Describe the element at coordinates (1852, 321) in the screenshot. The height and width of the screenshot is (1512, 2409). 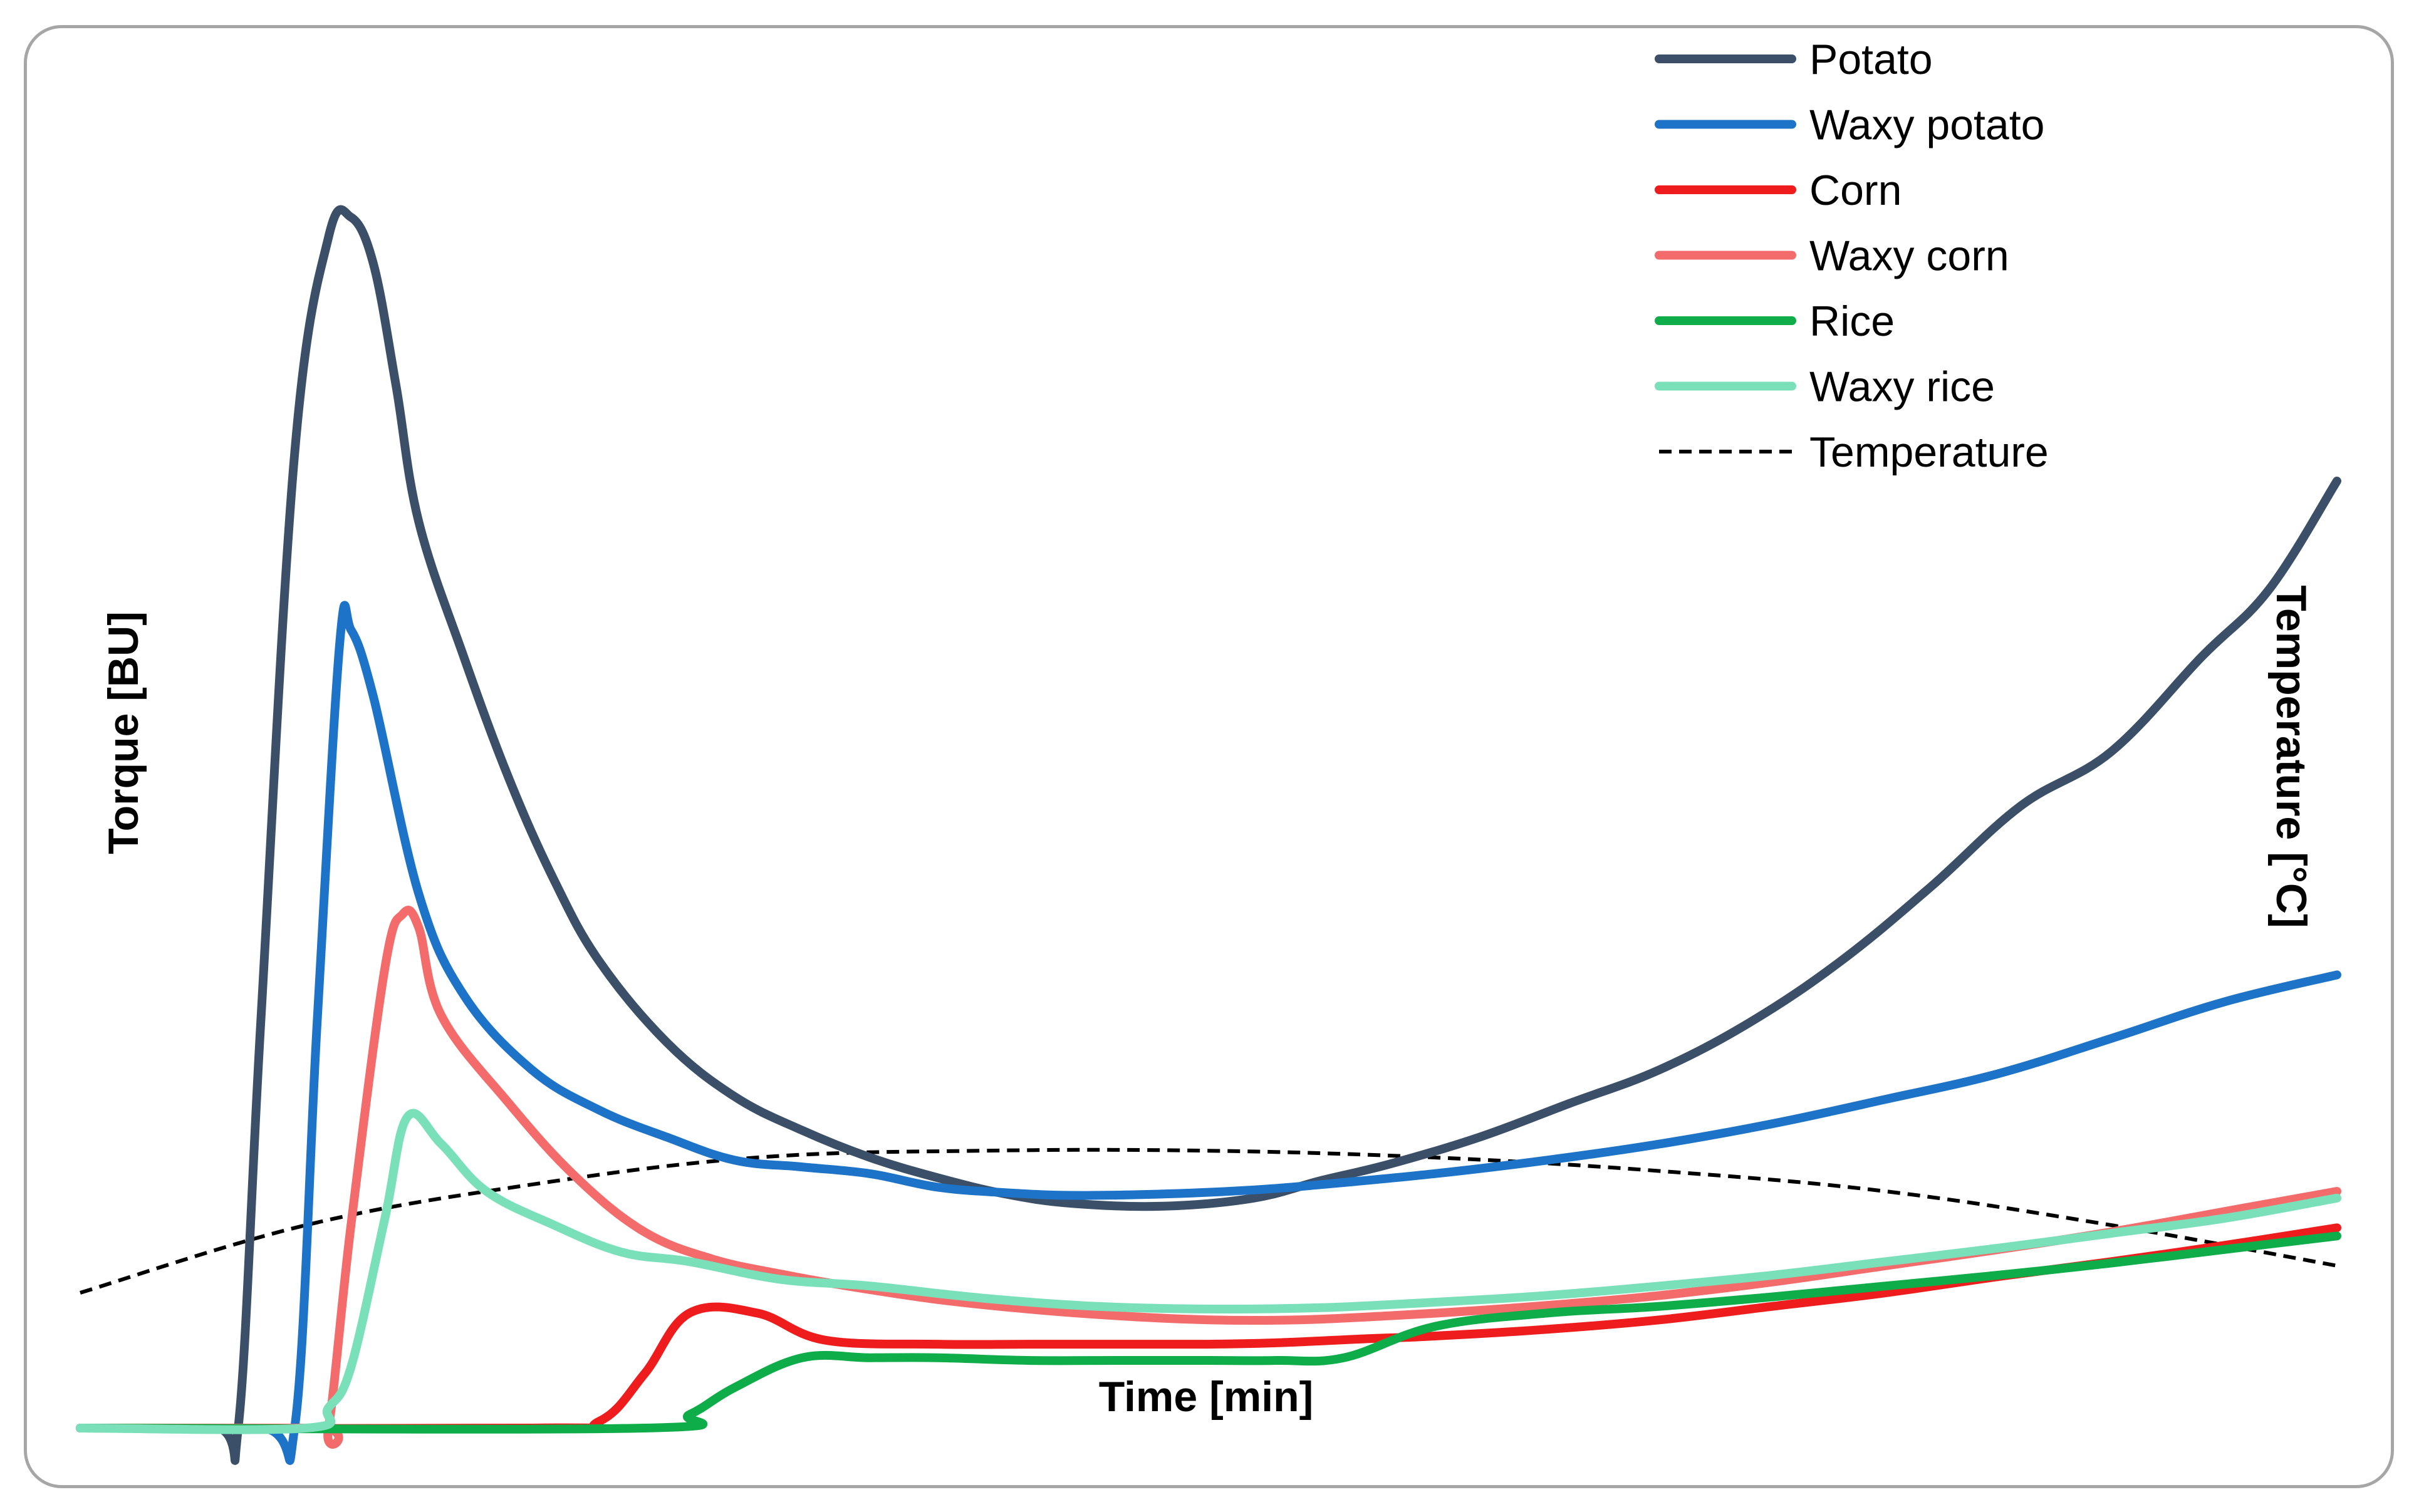
I see `legend-label-rice: Rice` at that location.